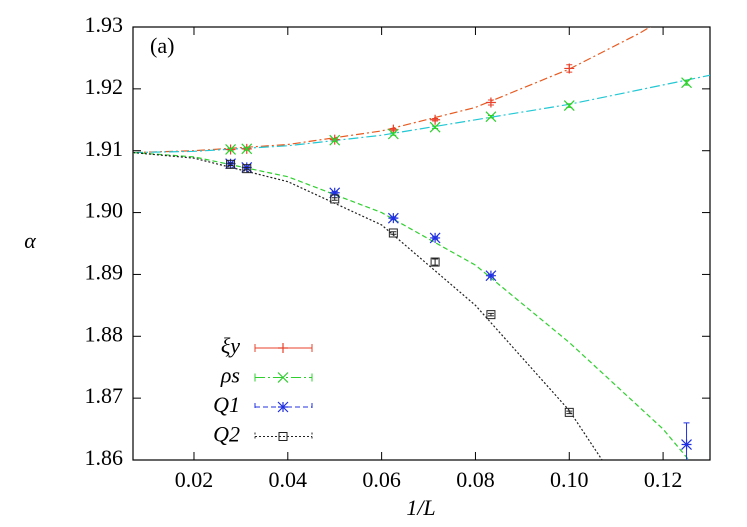 Image resolution: width=747 pixels, height=527 pixels. Describe the element at coordinates (230, 345) in the screenshot. I see `legend-label: ξy` at that location.